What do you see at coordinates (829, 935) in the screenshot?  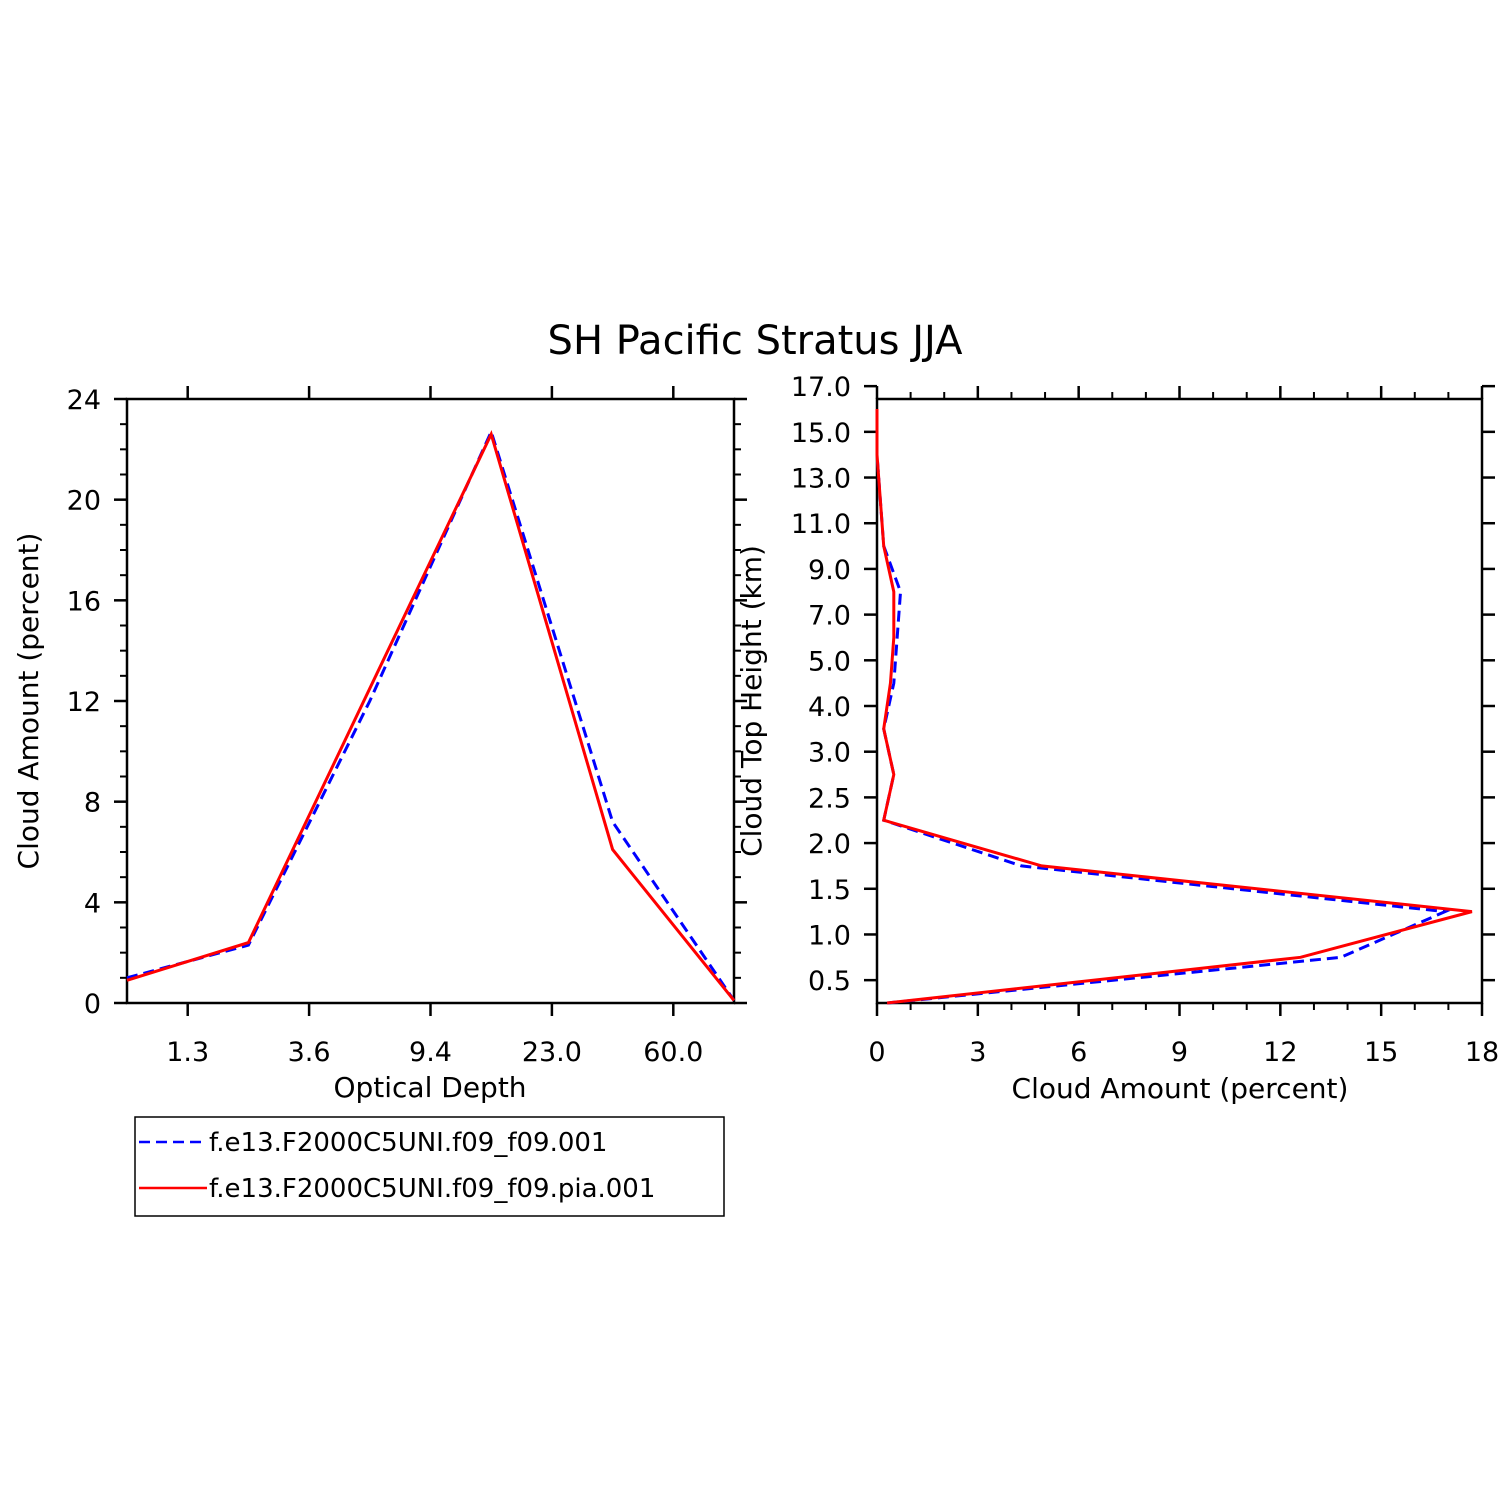 I see `right-y-tick-label: 1.0` at bounding box center [829, 935].